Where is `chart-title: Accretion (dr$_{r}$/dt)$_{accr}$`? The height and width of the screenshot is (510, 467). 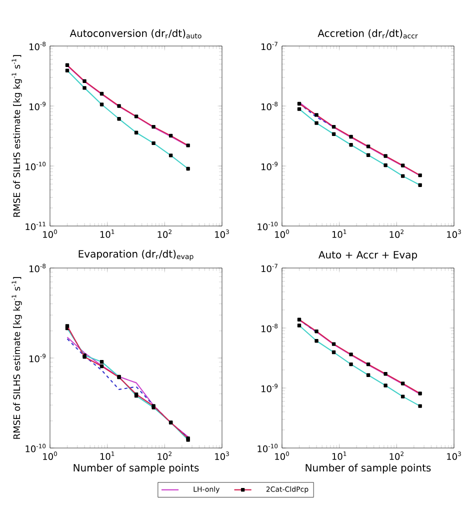 chart-title: Accretion (dr$_{r}$/dt)$_{accr}$ is located at coordinates (368, 33).